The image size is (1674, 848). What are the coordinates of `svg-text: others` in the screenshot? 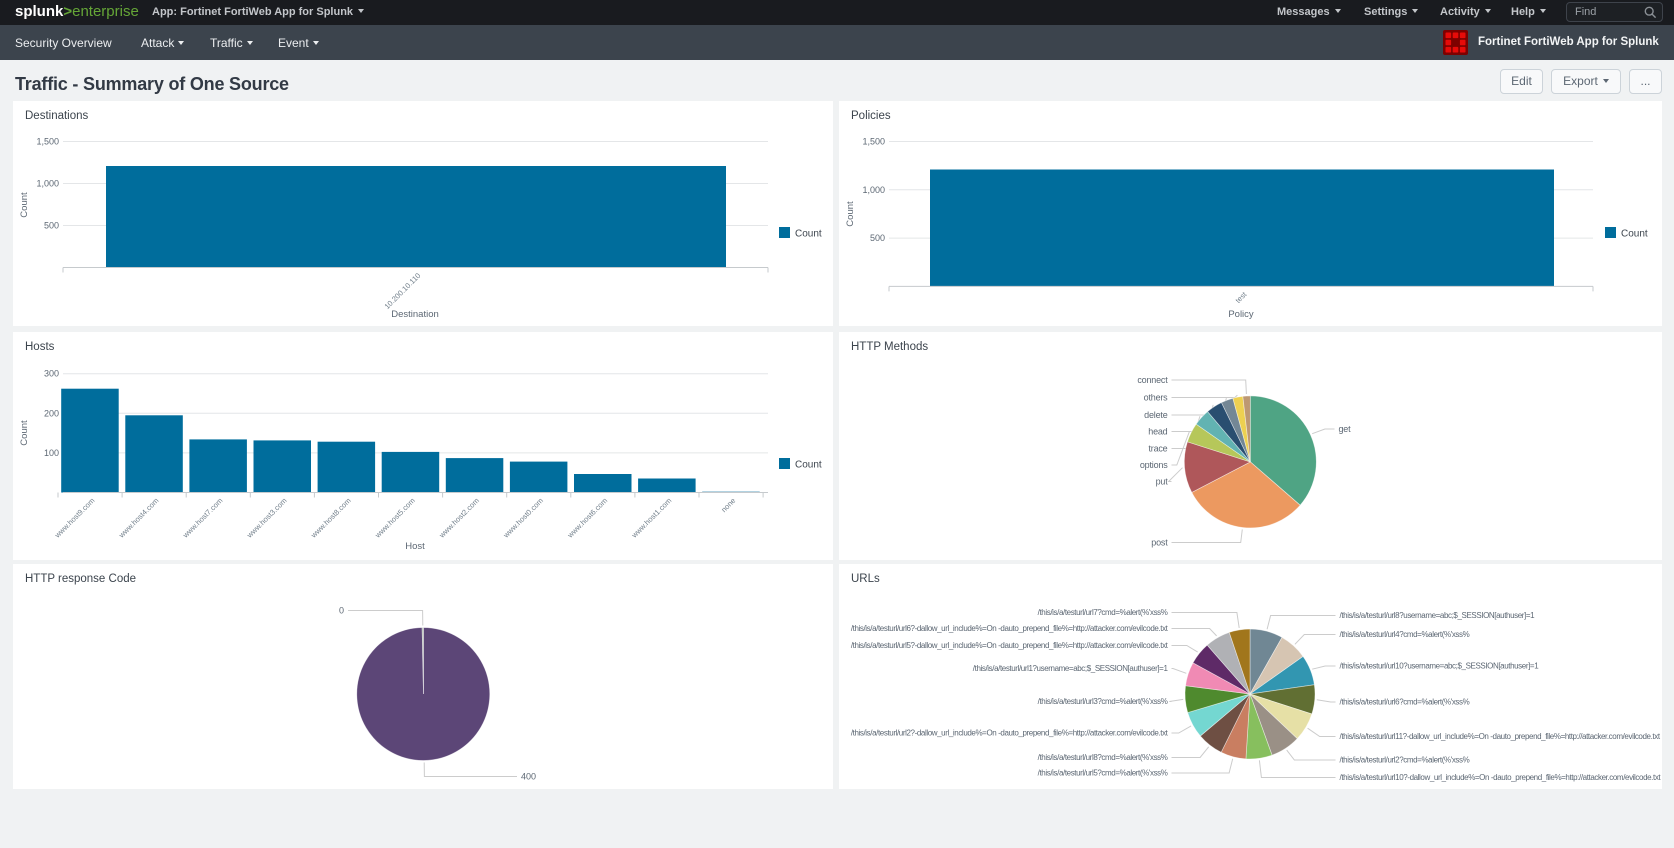 It's located at (1156, 398).